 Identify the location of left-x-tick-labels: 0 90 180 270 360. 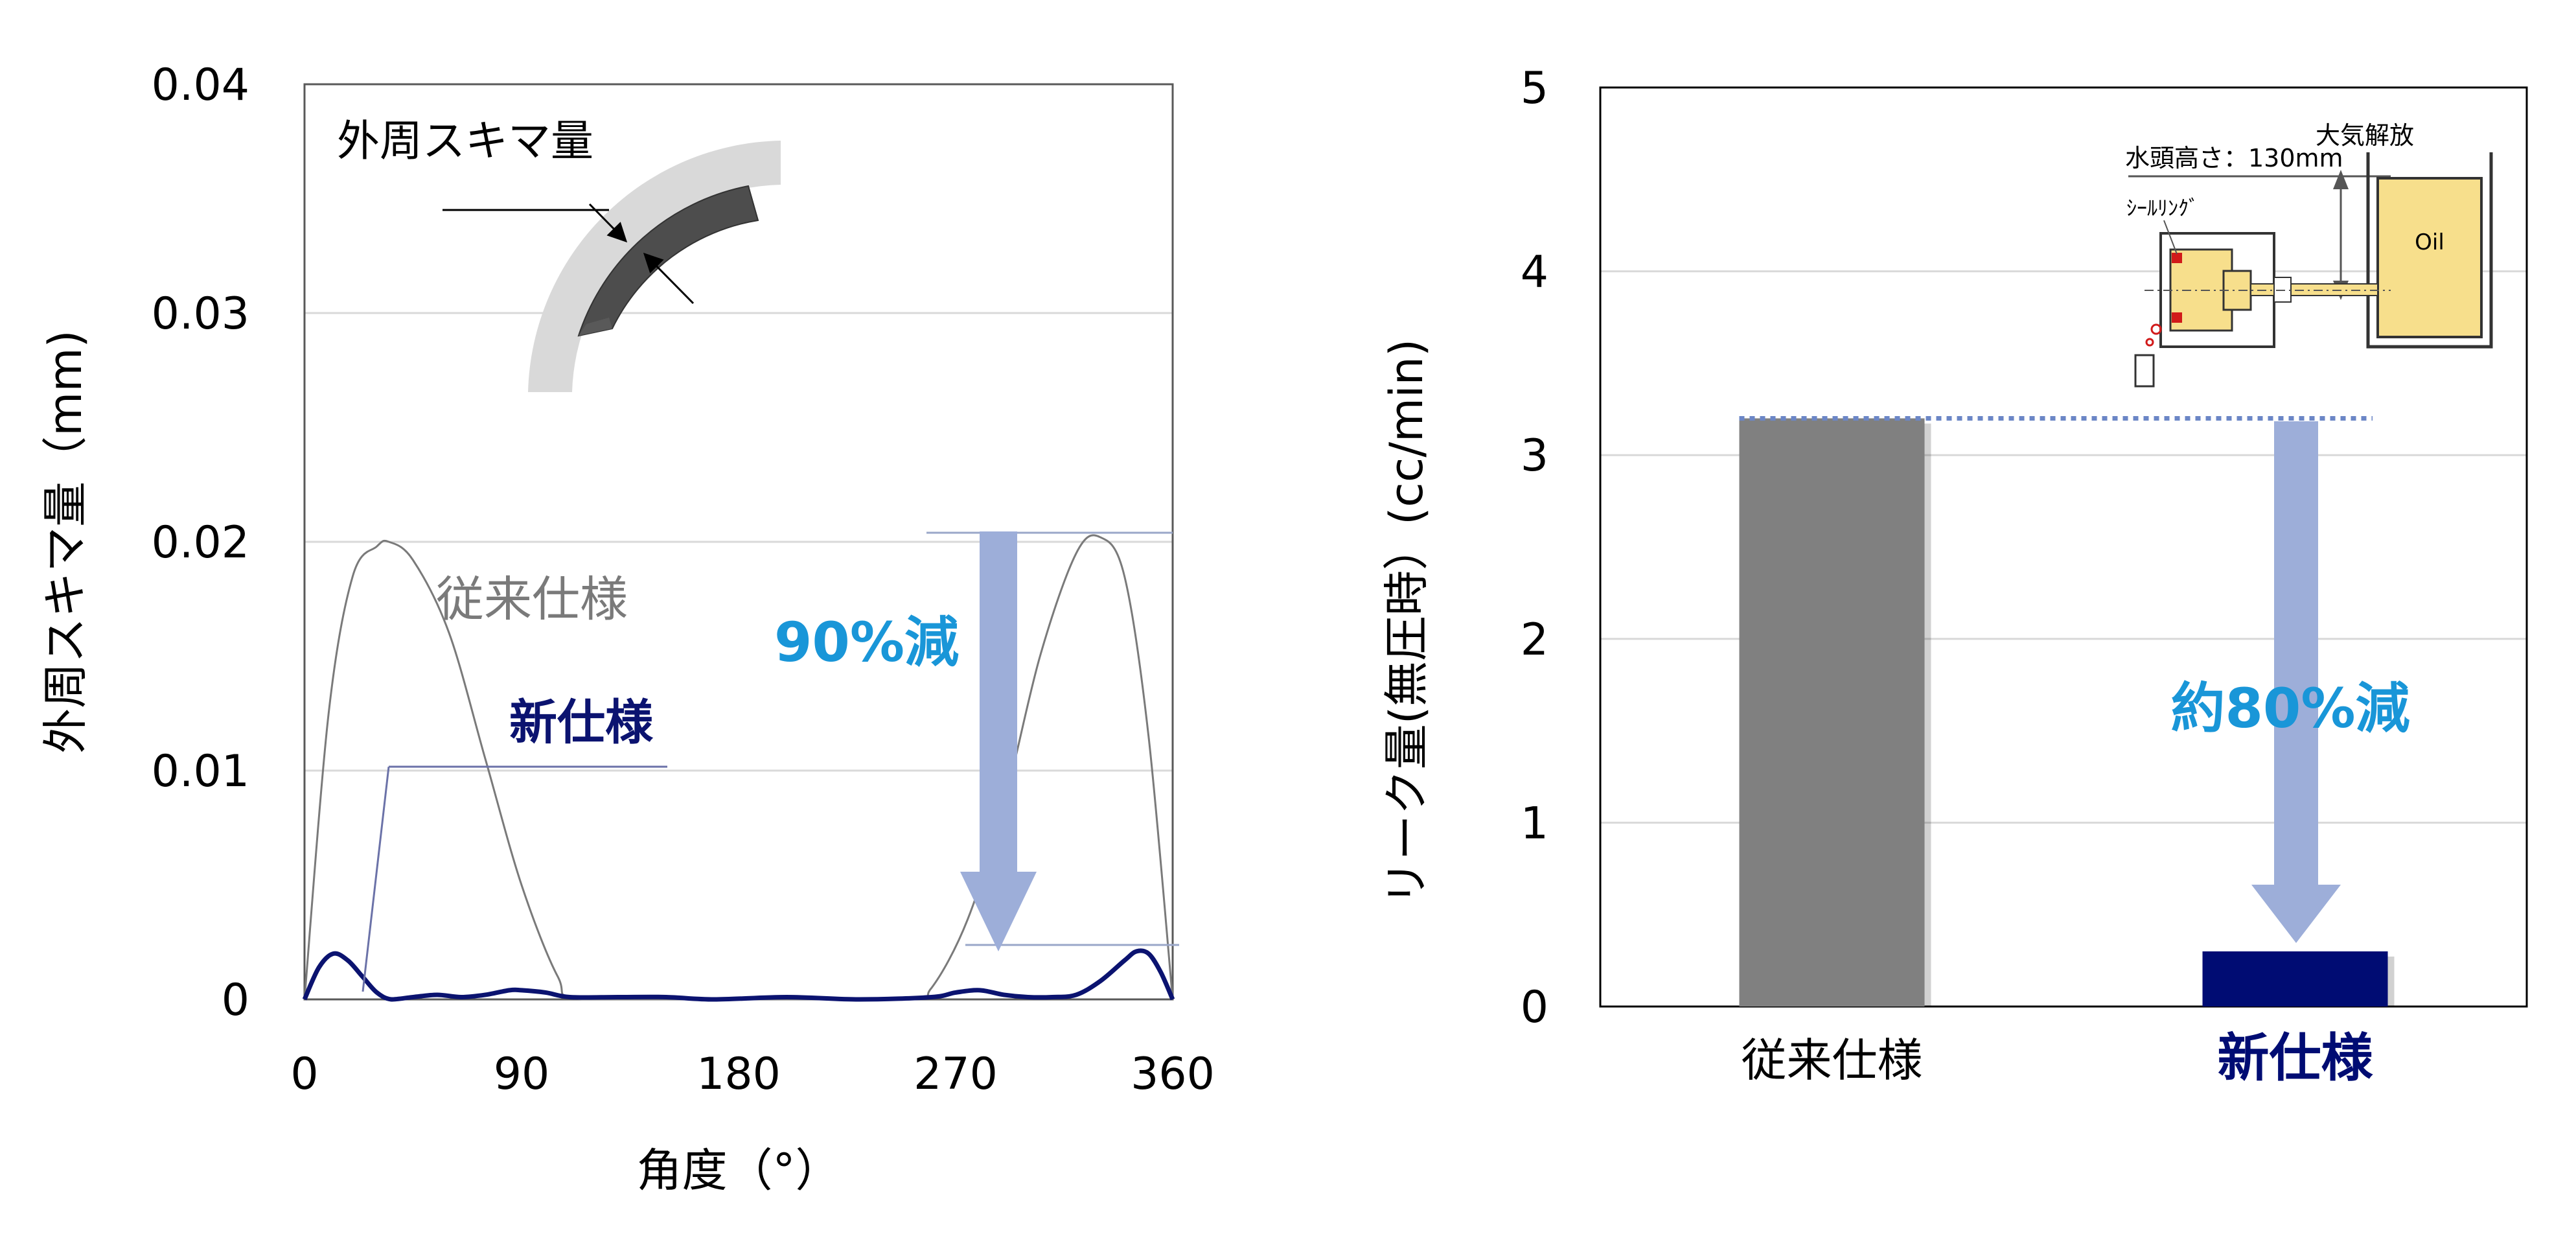
(752, 1074).